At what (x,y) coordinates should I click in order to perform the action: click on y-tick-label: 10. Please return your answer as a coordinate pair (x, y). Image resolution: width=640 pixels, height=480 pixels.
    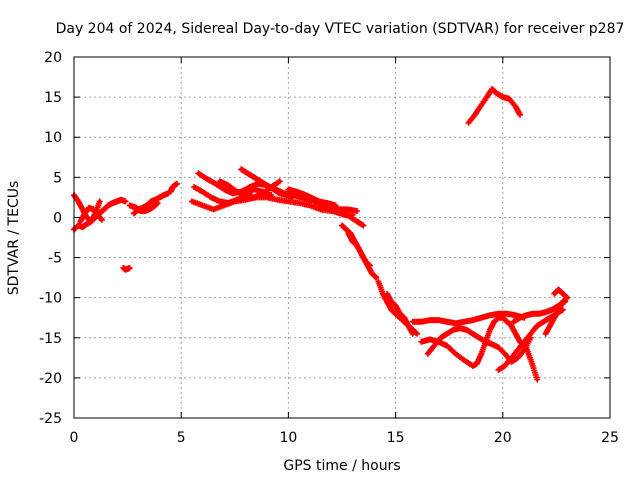
    Looking at the image, I should click on (53, 138).